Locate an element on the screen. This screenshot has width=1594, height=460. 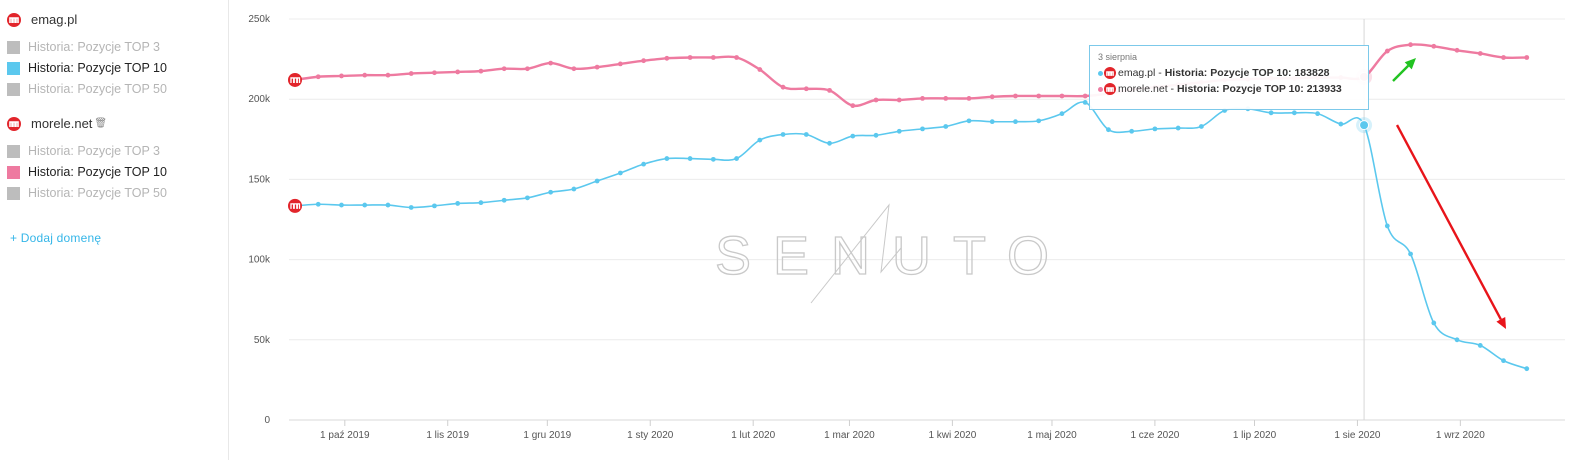
add-domain-button: + Dodaj domenę is located at coordinates (56, 238).